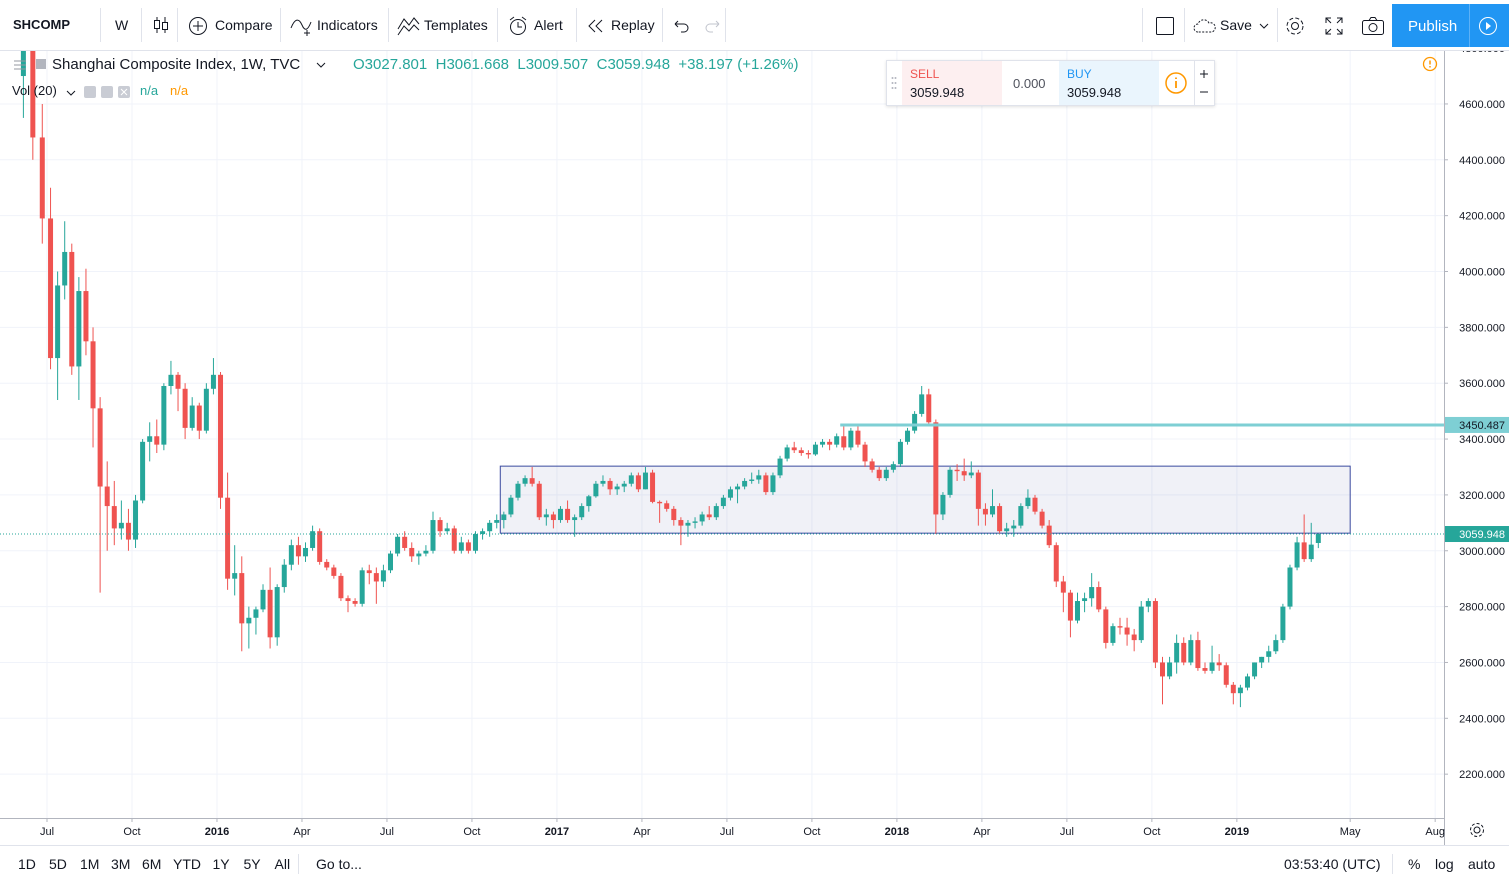 This screenshot has height=882, width=1509. Describe the element at coordinates (71, 93) in the screenshot. I see `volume-menu-arrow` at that location.